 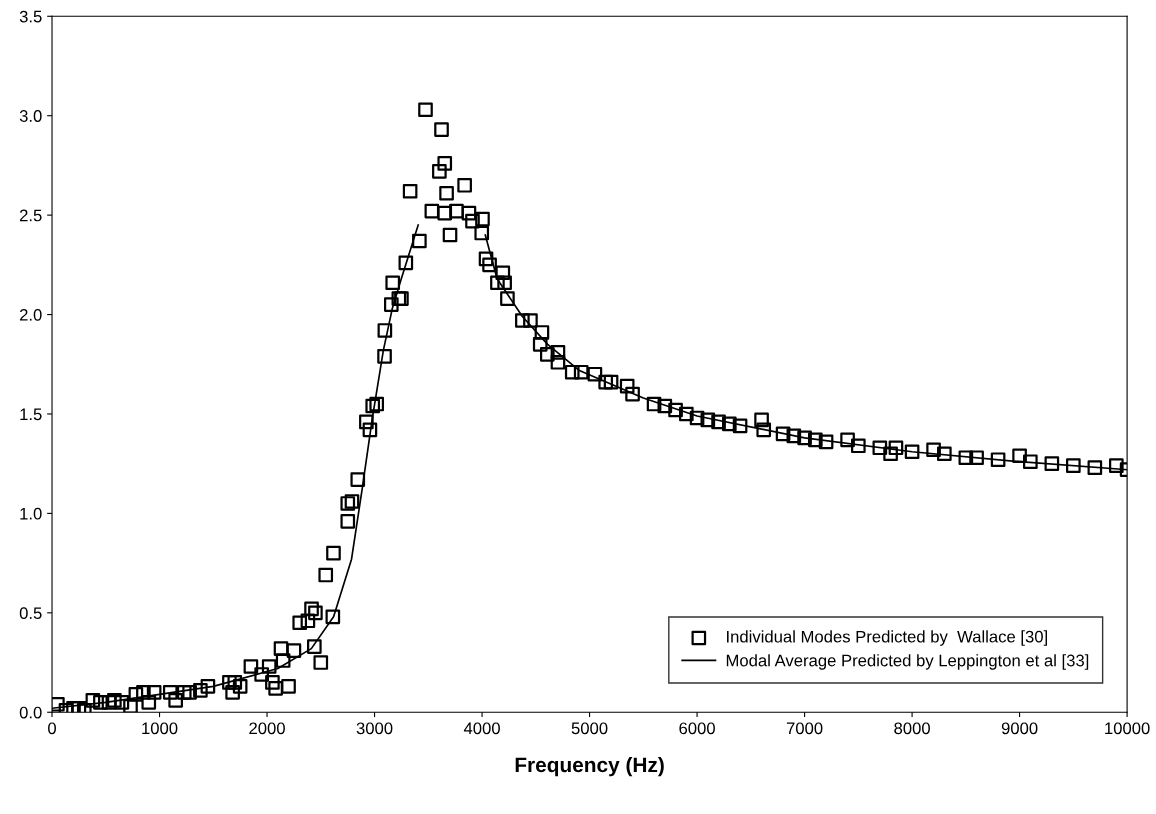 What do you see at coordinates (907, 662) in the screenshot?
I see `legend-label: Modal Average Predicted by Leppington et al [33]` at bounding box center [907, 662].